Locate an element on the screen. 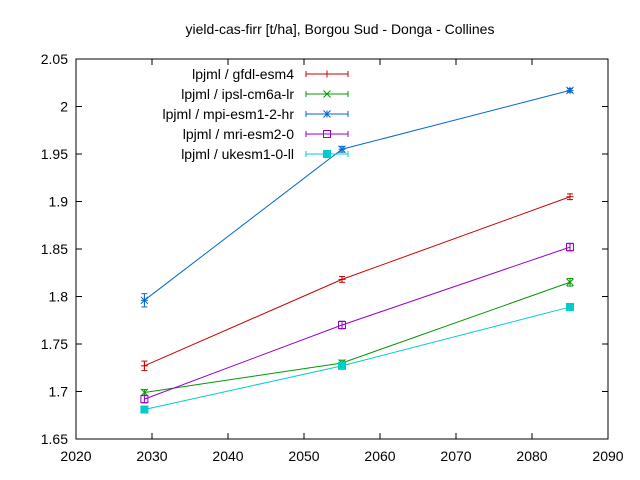 This screenshot has width=640, height=480. y-tick-label: 1.95 is located at coordinates (54, 154).